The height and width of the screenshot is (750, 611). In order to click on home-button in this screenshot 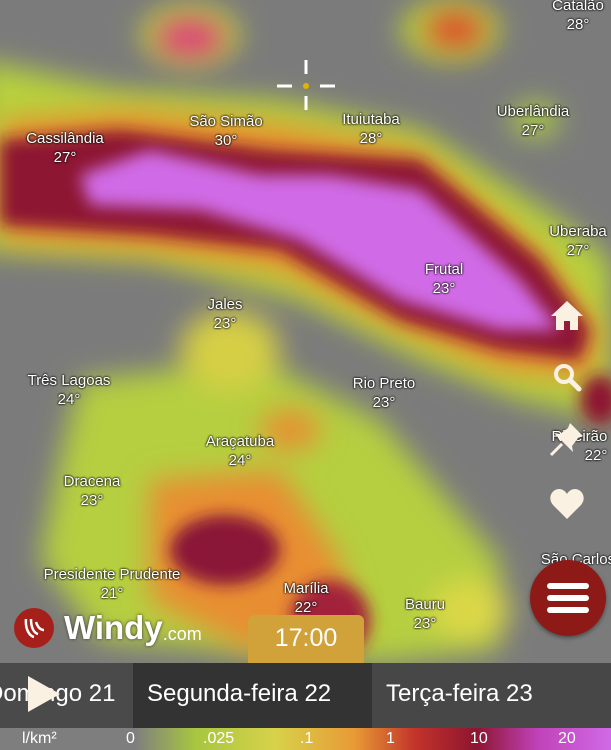, I will do `click(567, 315)`.